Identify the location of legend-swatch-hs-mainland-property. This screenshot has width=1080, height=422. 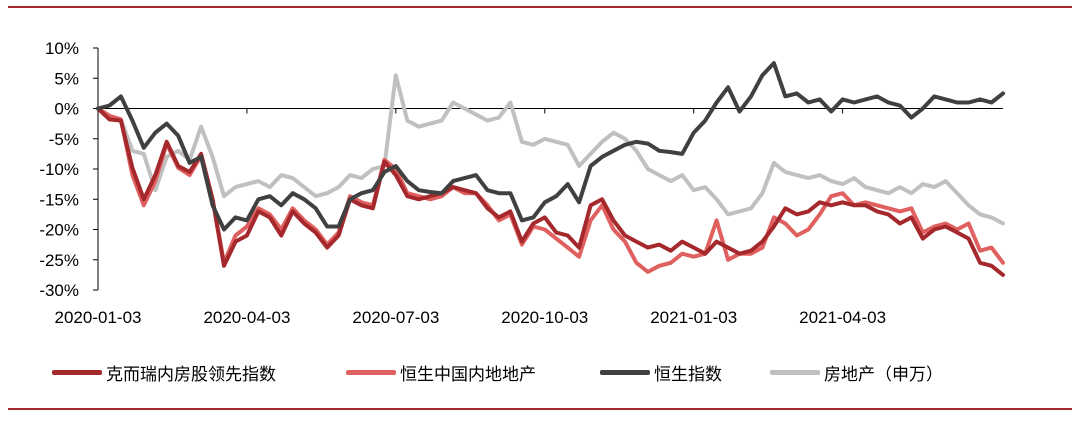
(371, 372).